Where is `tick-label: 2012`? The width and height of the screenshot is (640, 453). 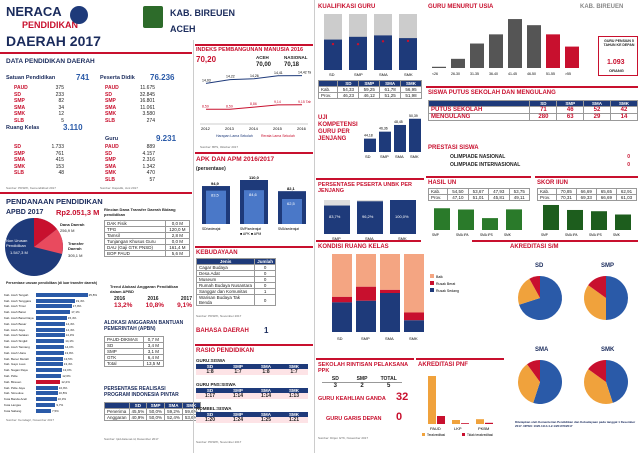 tick-label: 2012 is located at coordinates (206, 128).